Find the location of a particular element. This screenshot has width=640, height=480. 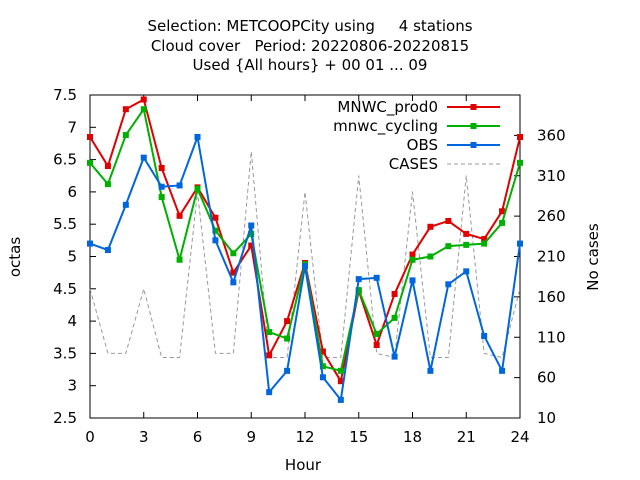

legend-marker-mnwc-prod0 is located at coordinates (473, 107).